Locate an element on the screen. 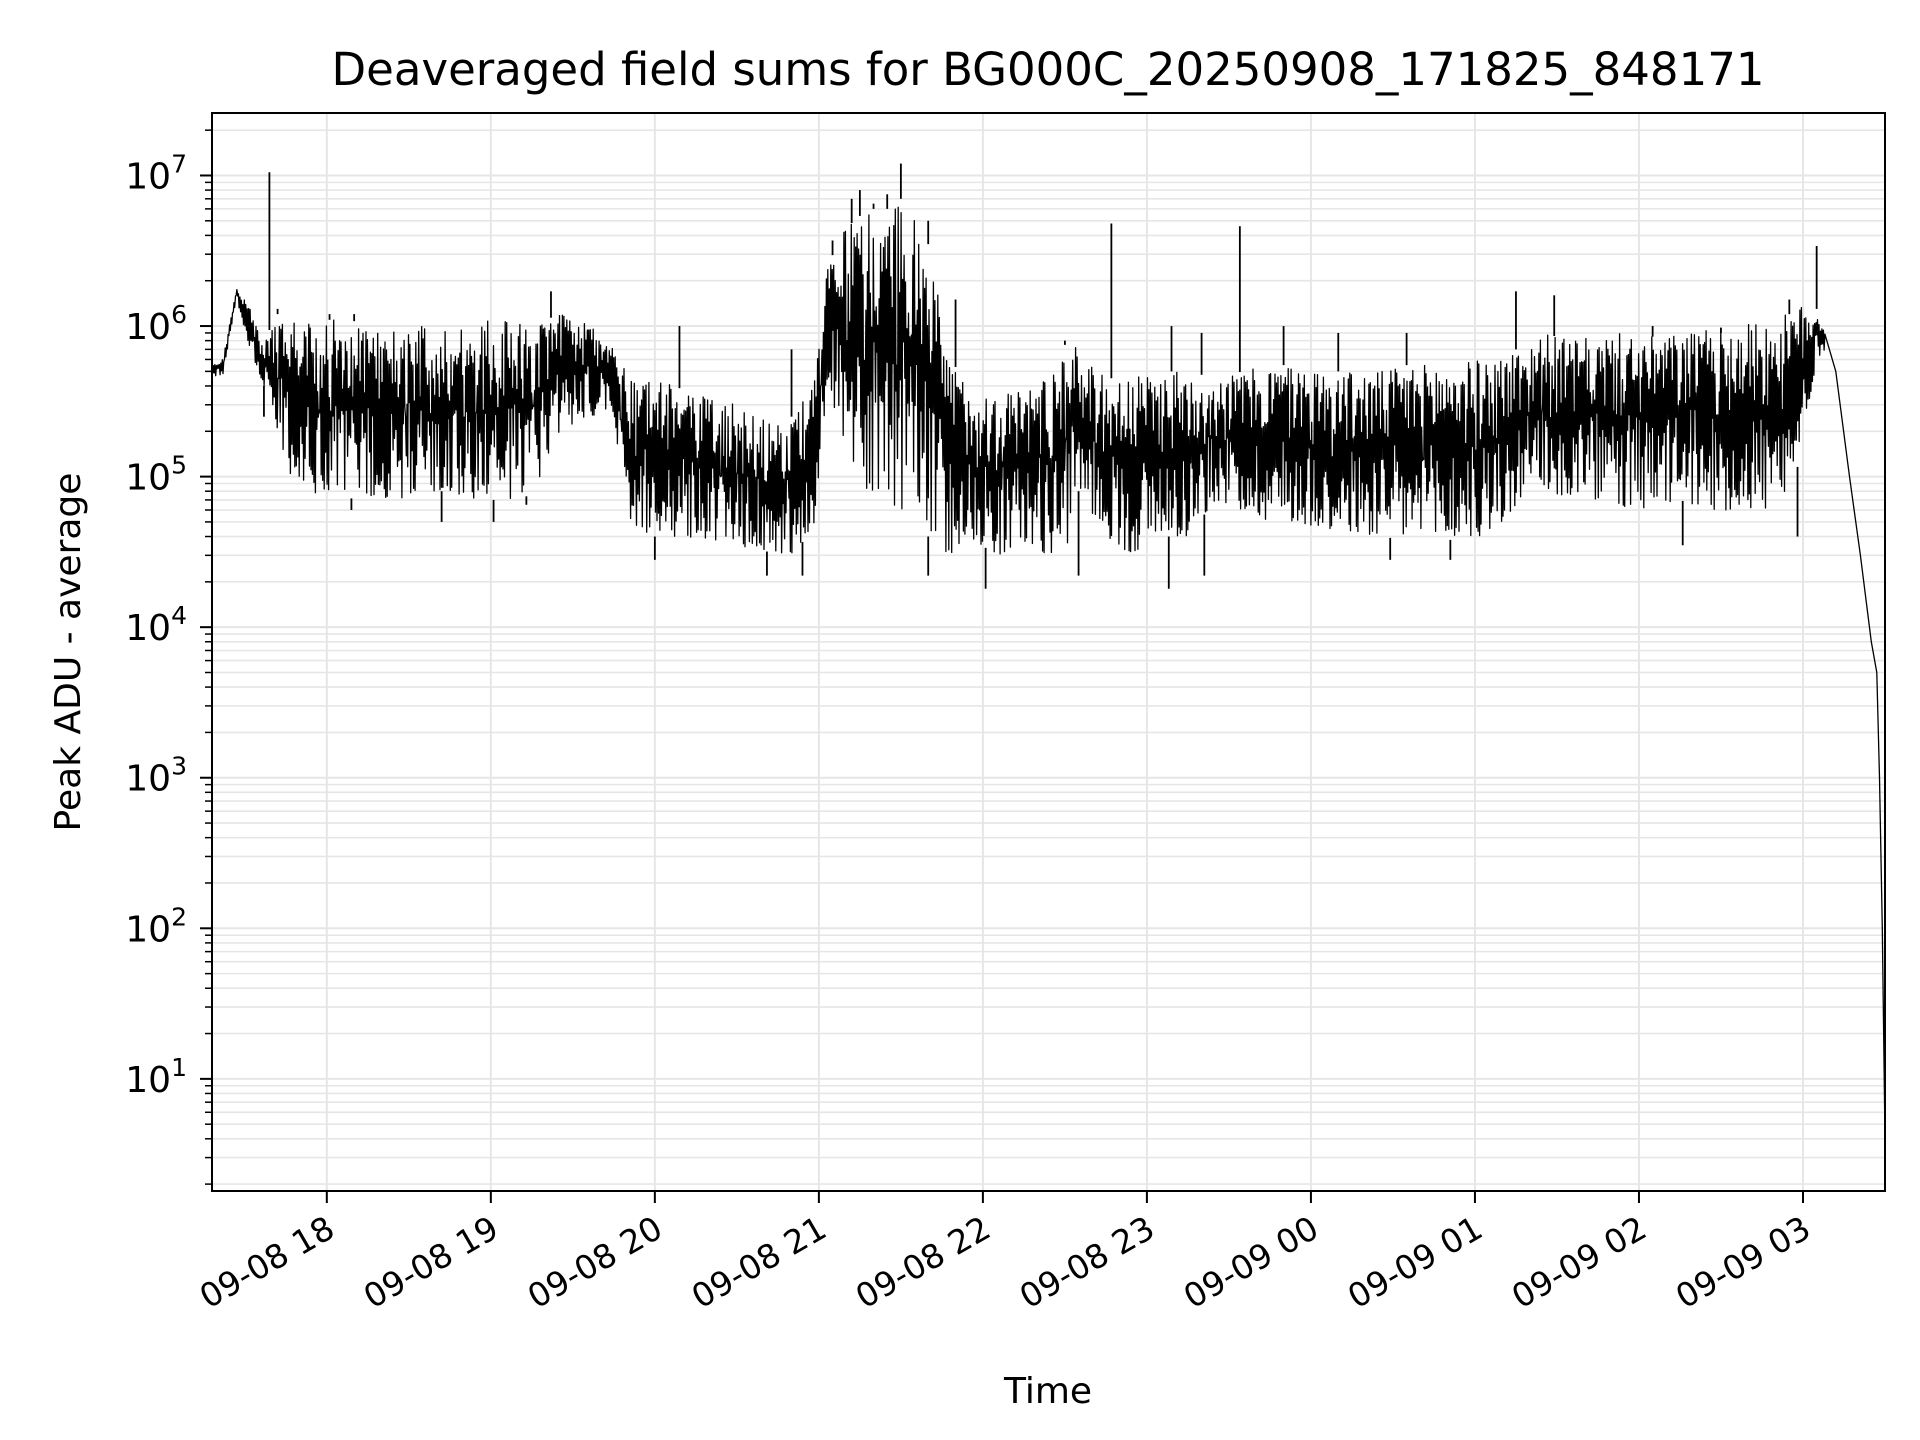 The width and height of the screenshot is (1920, 1440). y-tick-label: 10⁶ is located at coordinates (156, 324).